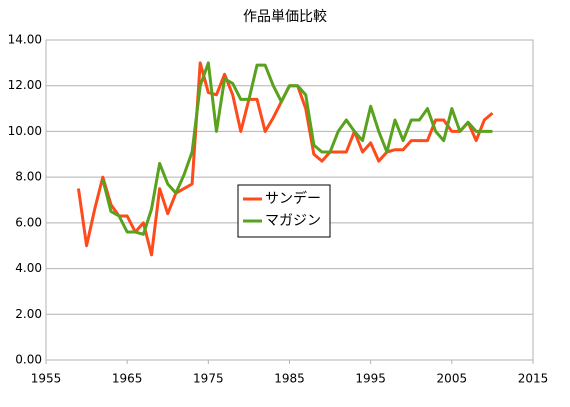 This screenshot has height=407, width=570. Describe the element at coordinates (289, 379) in the screenshot. I see `x-tick-label: 1985` at that location.